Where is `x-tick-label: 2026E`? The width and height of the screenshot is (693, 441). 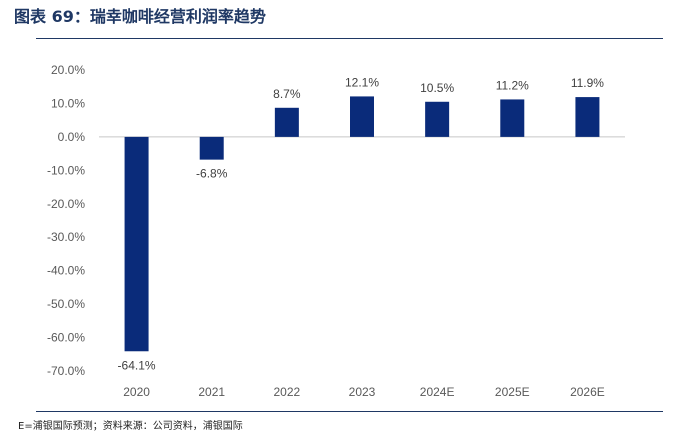 x-tick-label: 2026E is located at coordinates (587, 392).